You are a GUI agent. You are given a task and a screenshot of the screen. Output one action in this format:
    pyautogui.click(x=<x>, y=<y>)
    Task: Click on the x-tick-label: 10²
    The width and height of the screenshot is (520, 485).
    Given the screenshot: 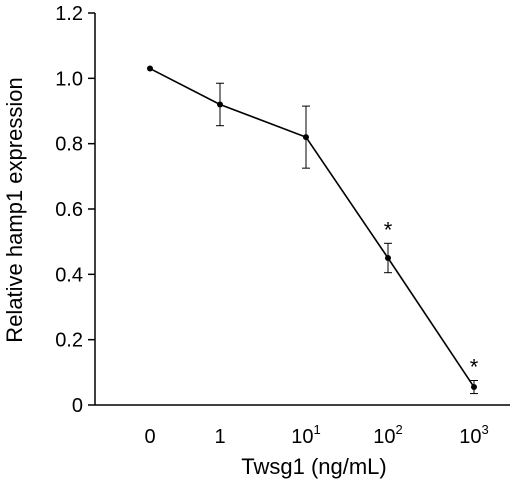 What is the action you would take?
    pyautogui.click(x=387, y=435)
    